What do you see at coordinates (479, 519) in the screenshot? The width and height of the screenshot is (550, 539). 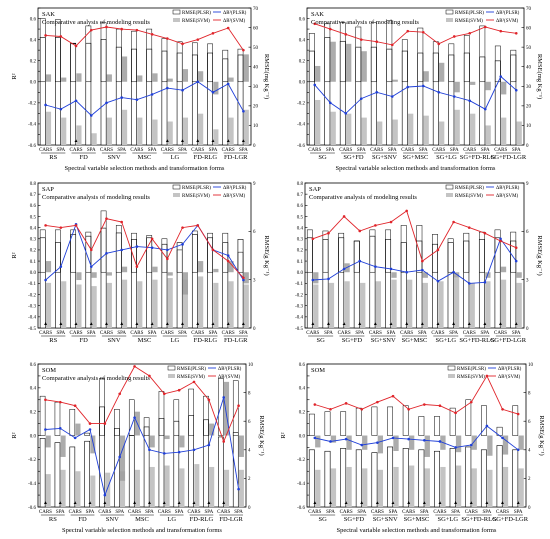 I see `x-group-label: SG+FD-RLG` at bounding box center [479, 519].